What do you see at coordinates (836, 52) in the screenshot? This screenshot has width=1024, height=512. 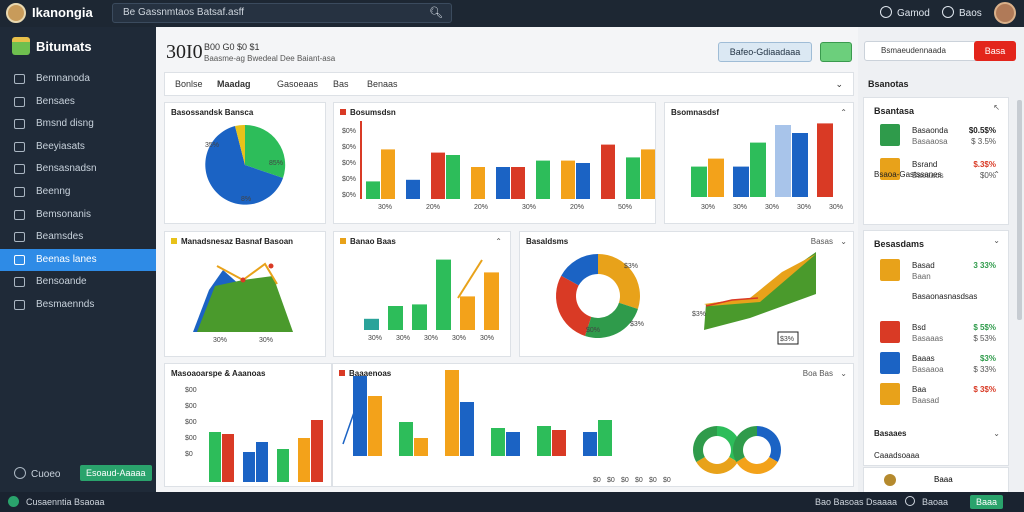 I see `toggle-button` at bounding box center [836, 52].